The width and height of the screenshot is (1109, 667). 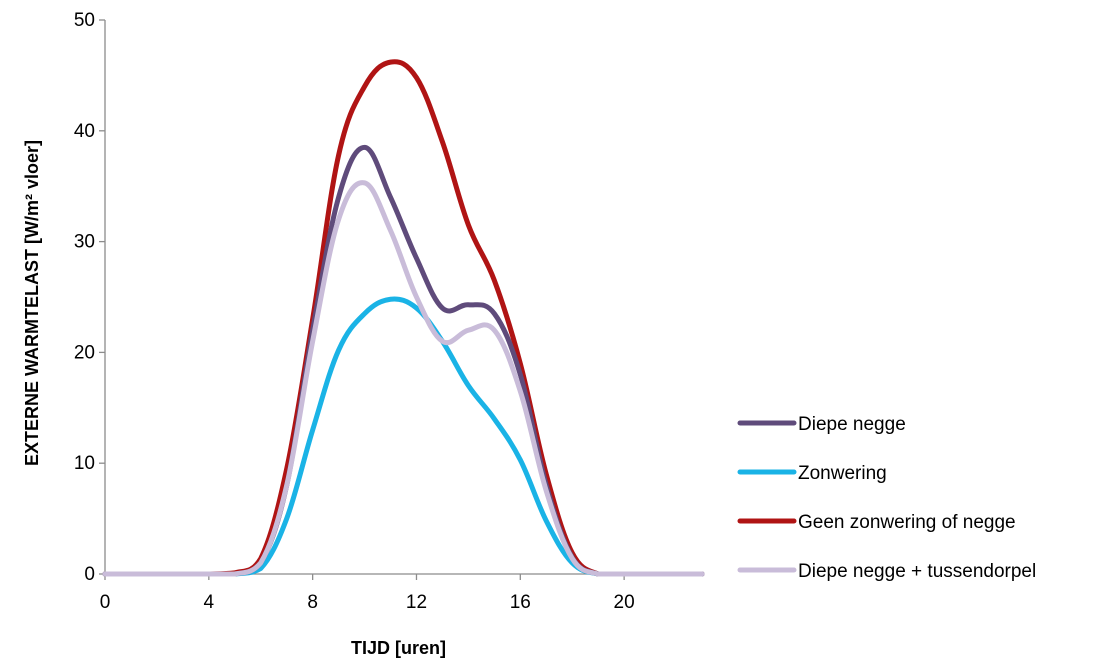 What do you see at coordinates (842, 473) in the screenshot?
I see `legend-label-zonwering: Zonwering` at bounding box center [842, 473].